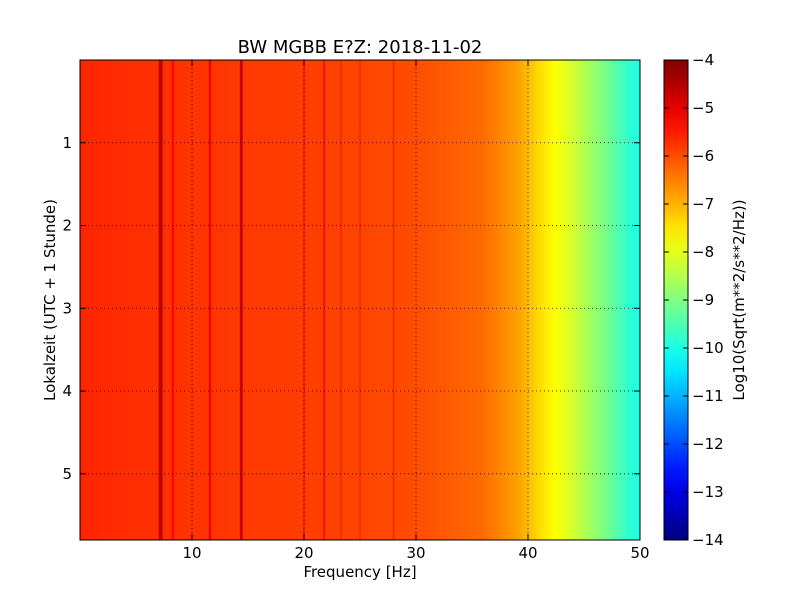 This screenshot has height=600, width=800. What do you see at coordinates (527, 553) in the screenshot?
I see `x-tick-label: 40` at bounding box center [527, 553].